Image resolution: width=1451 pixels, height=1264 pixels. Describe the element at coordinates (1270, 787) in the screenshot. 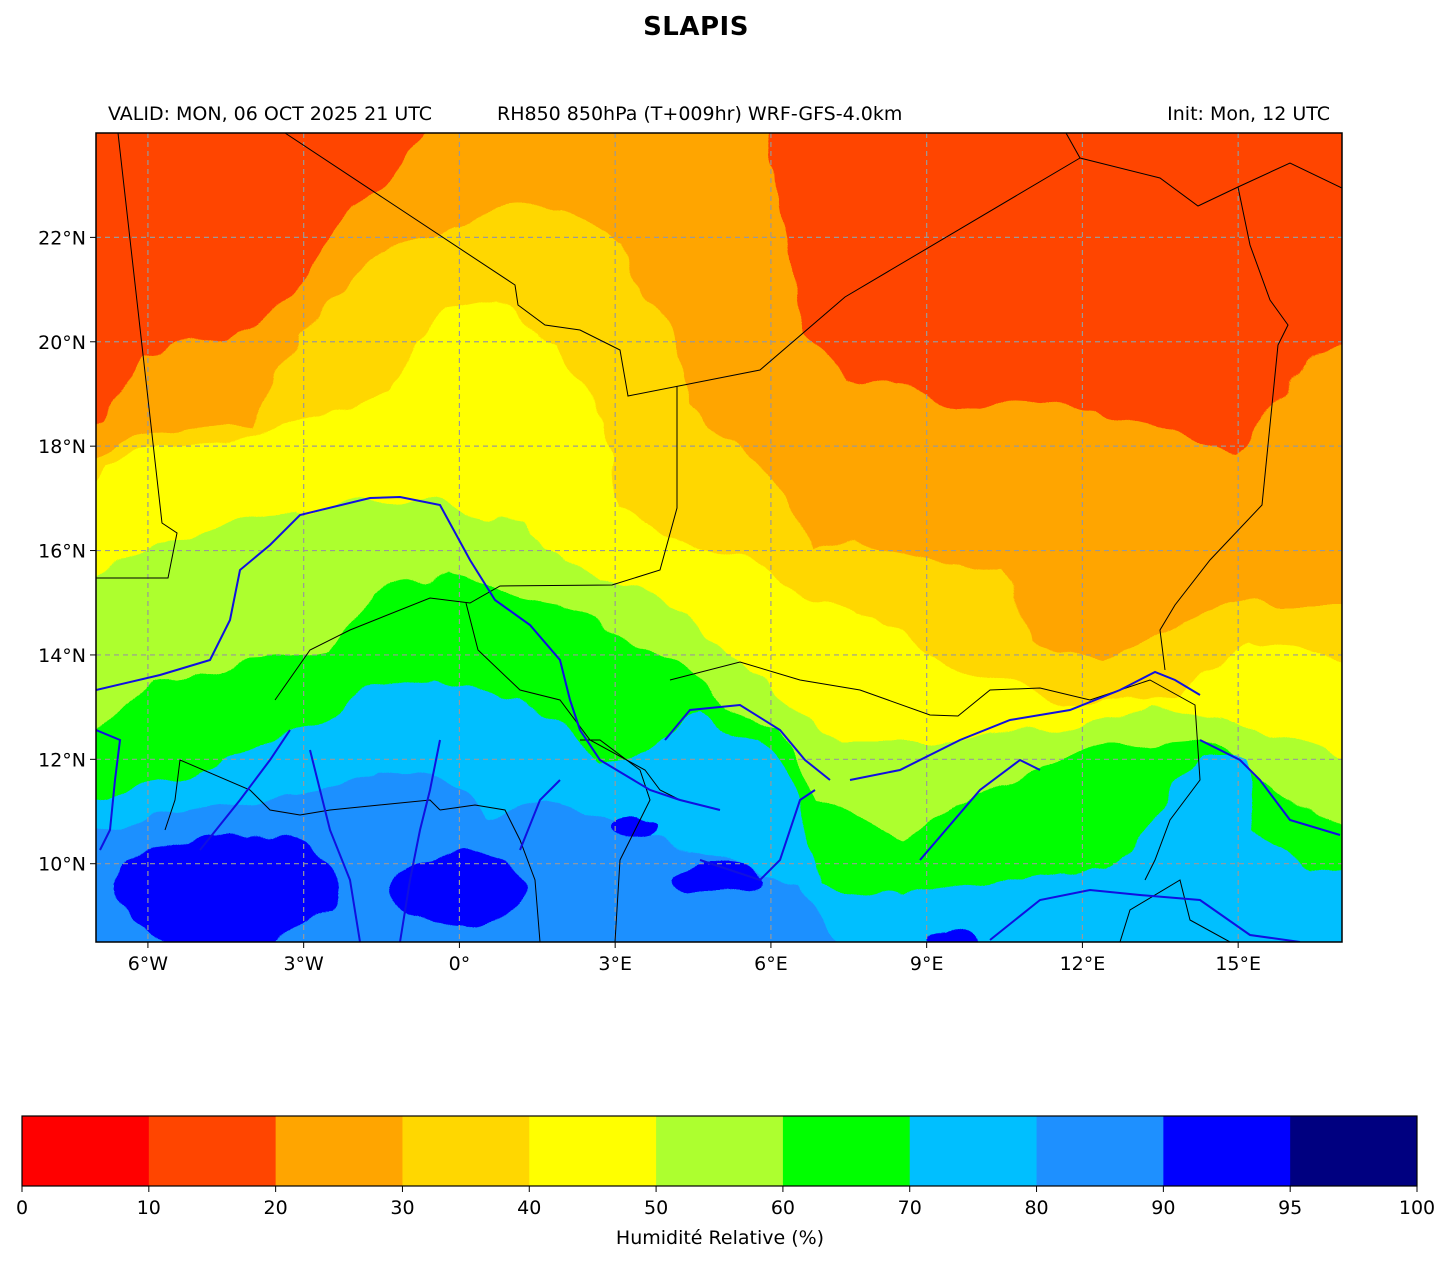

I see `river-chari` at that location.